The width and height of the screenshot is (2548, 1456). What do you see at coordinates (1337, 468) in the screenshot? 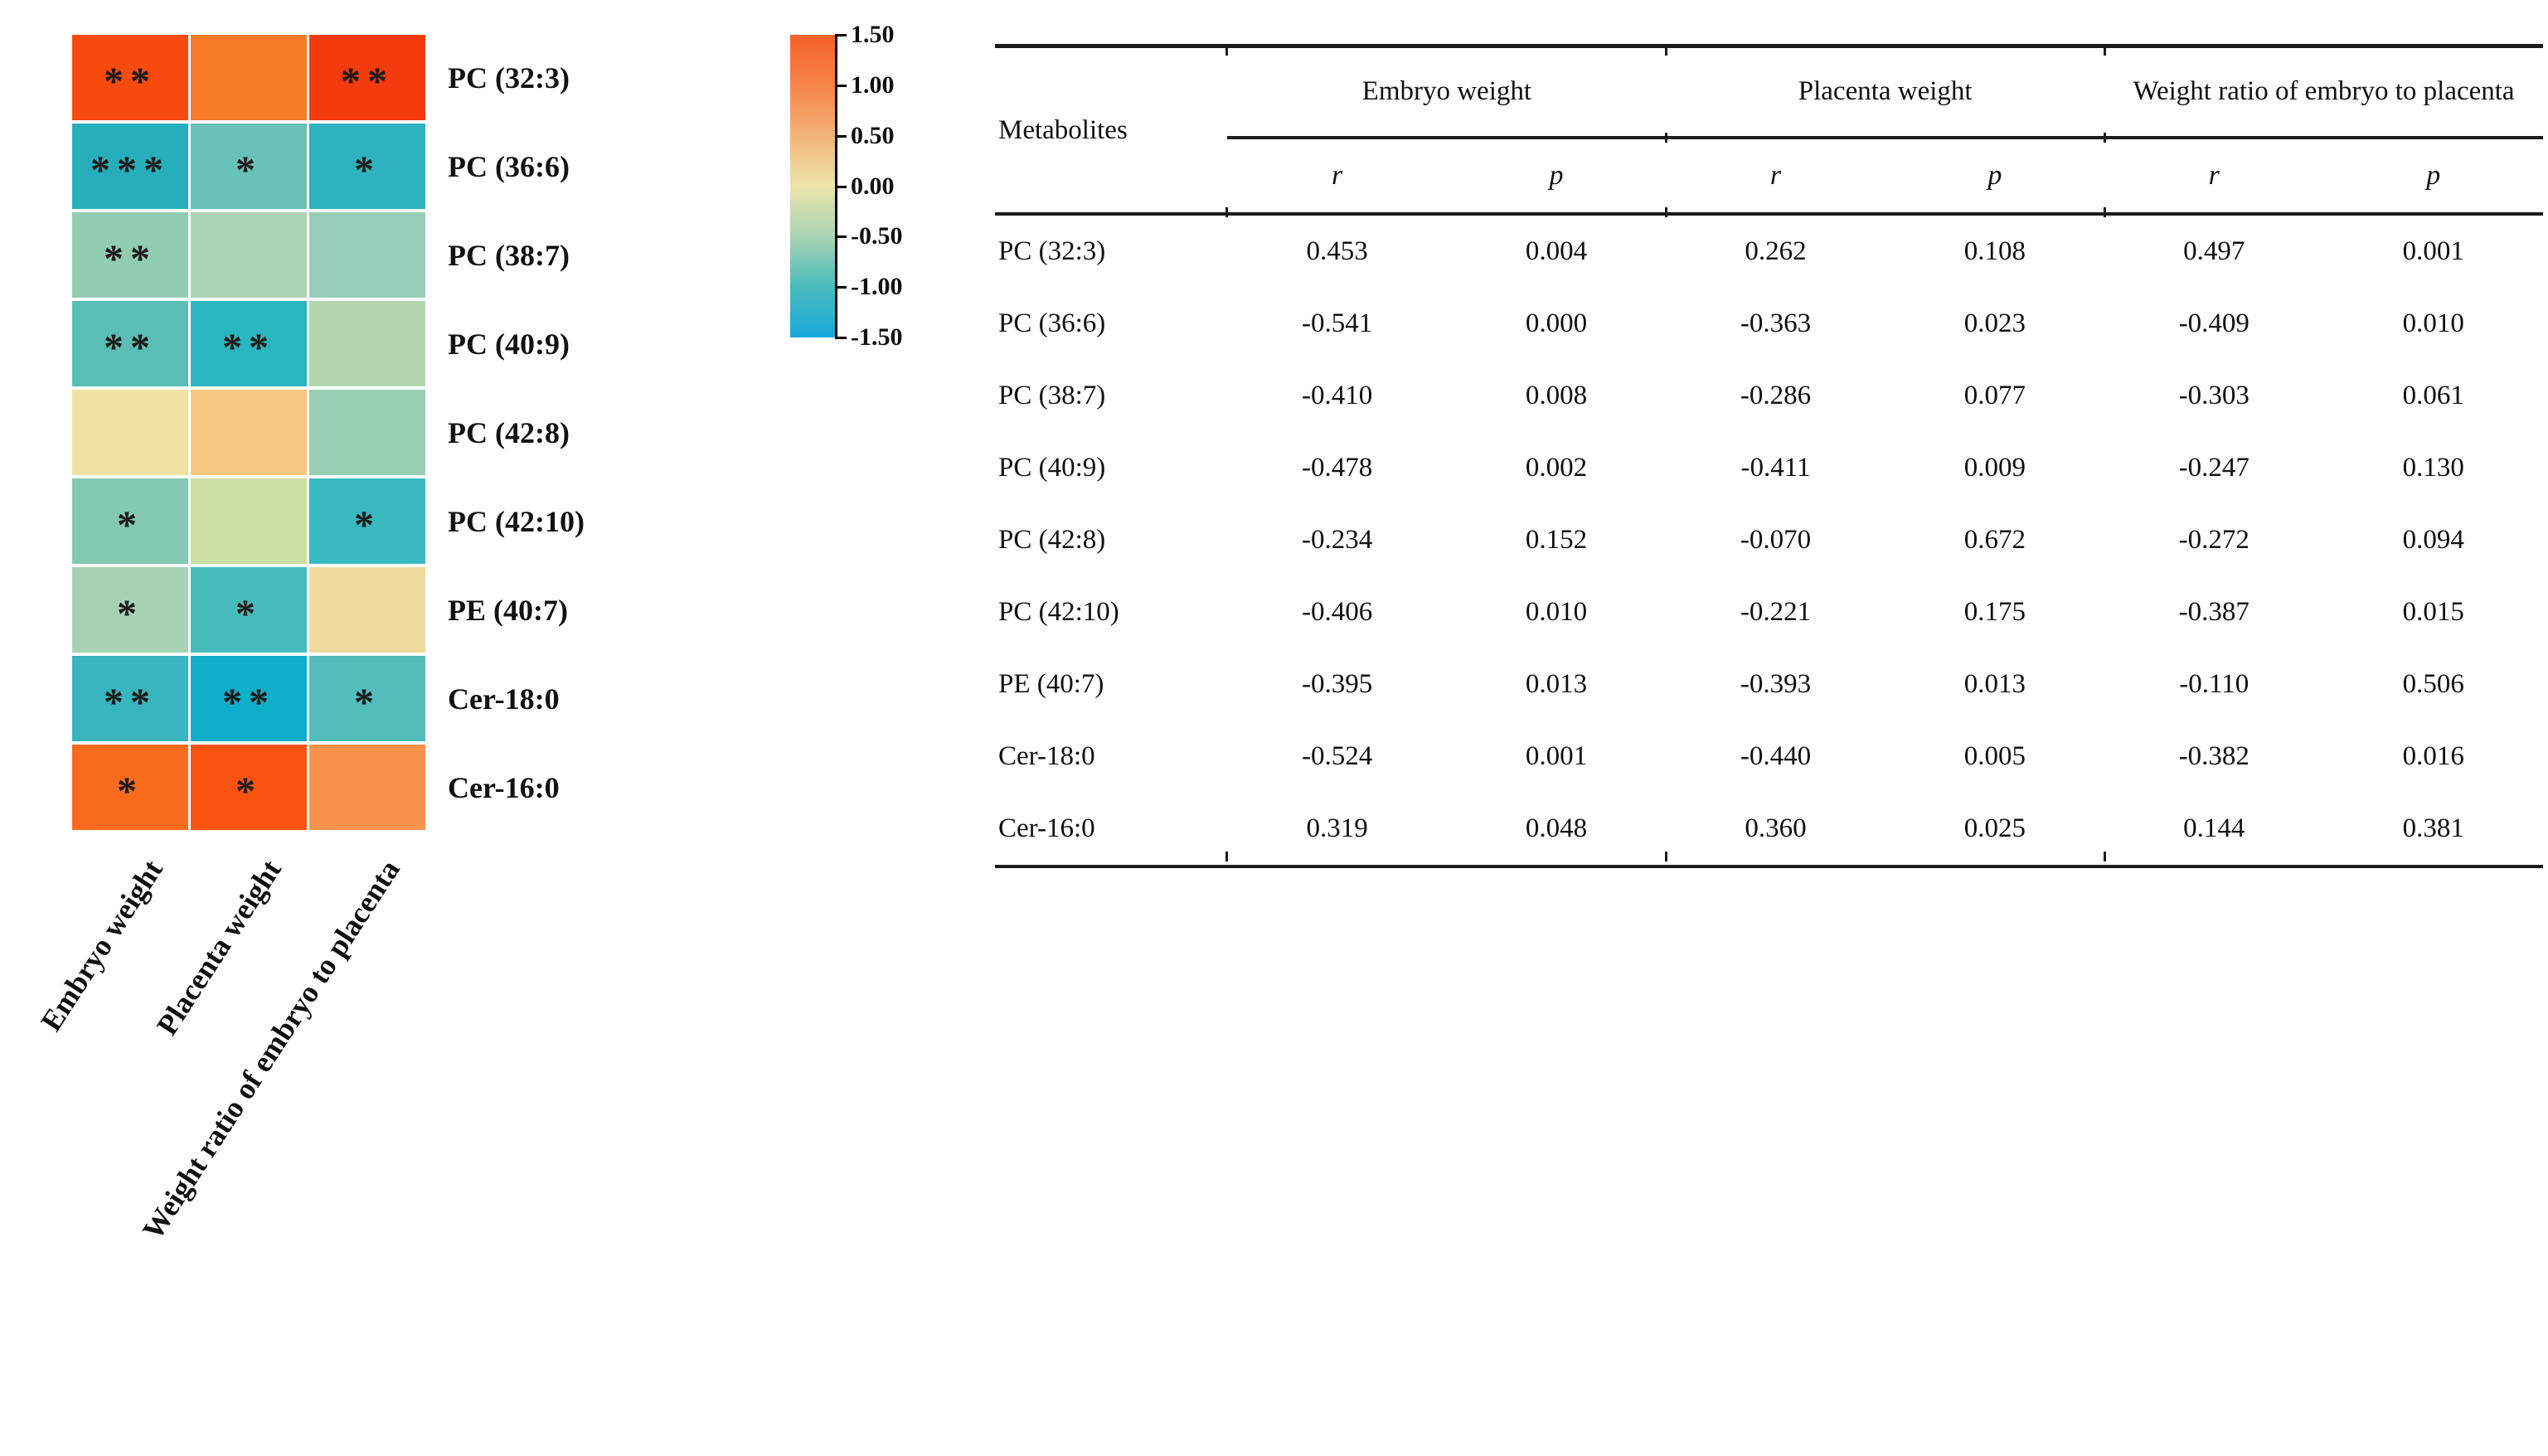
I see `r-value-cell: -0.478` at bounding box center [1337, 468].